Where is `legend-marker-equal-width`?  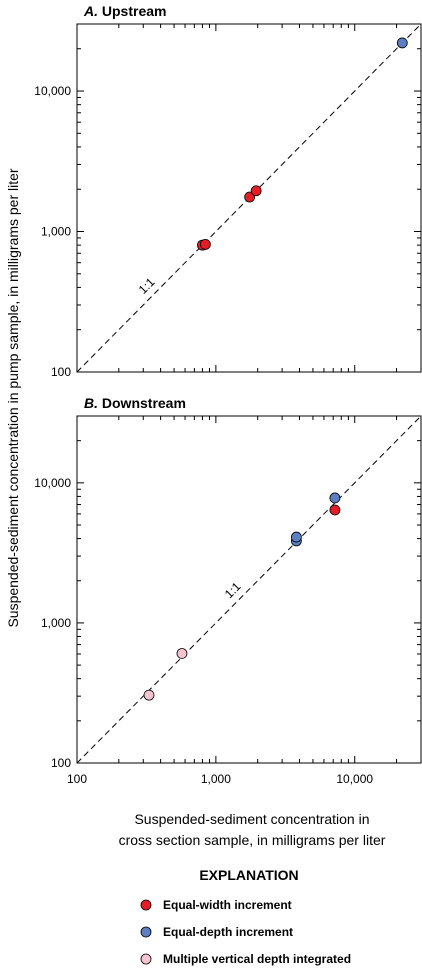
legend-marker-equal-width is located at coordinates (146, 905).